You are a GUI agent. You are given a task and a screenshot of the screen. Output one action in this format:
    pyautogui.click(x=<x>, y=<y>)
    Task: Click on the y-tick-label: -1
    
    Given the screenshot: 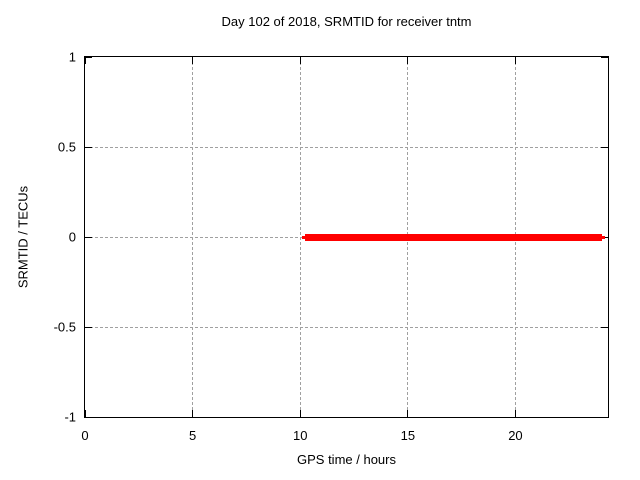 What is the action you would take?
    pyautogui.click(x=70, y=417)
    